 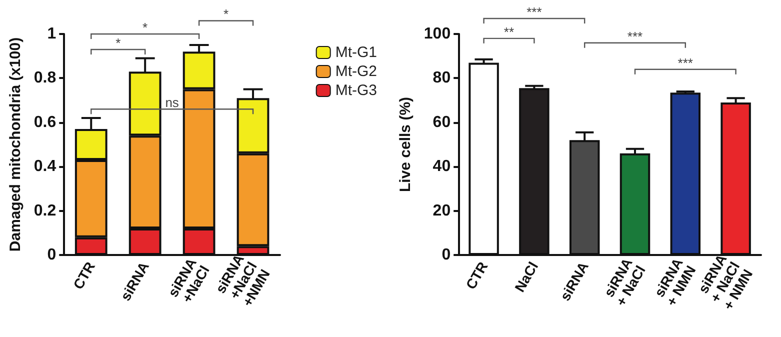 I want to click on y-tick-label: 60, so click(x=441, y=122).